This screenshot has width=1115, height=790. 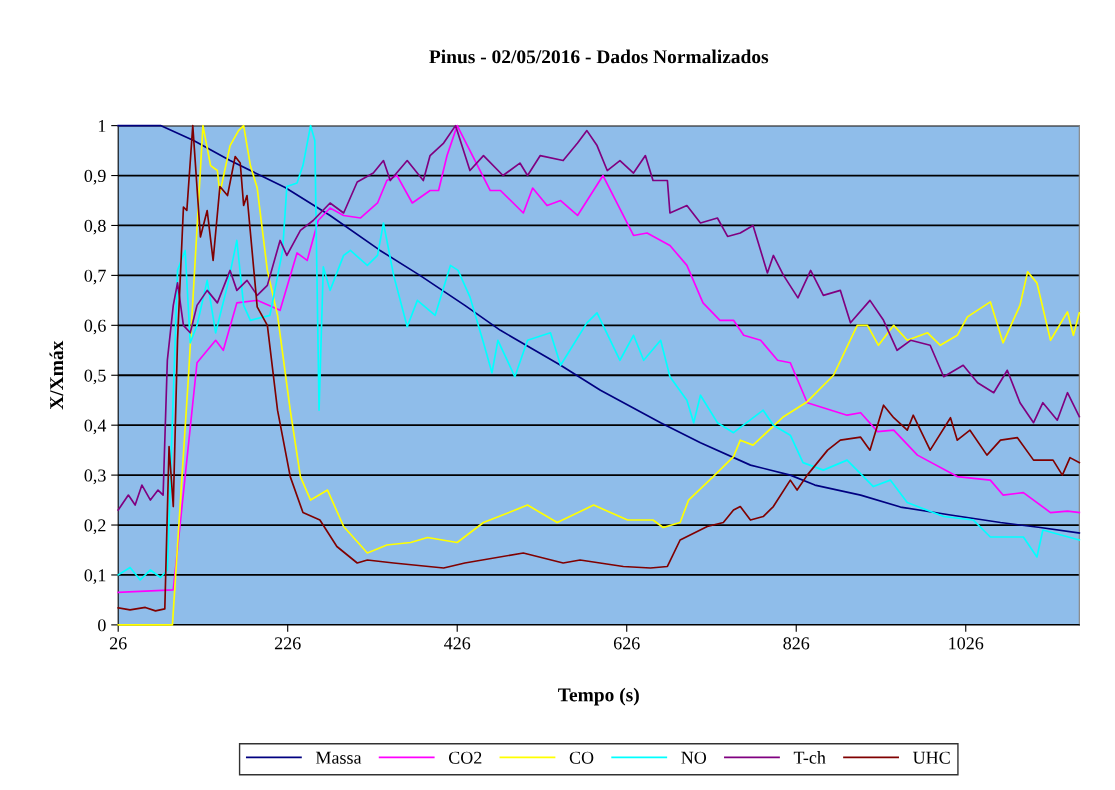 I want to click on x-tick-label: 826, so click(x=796, y=643).